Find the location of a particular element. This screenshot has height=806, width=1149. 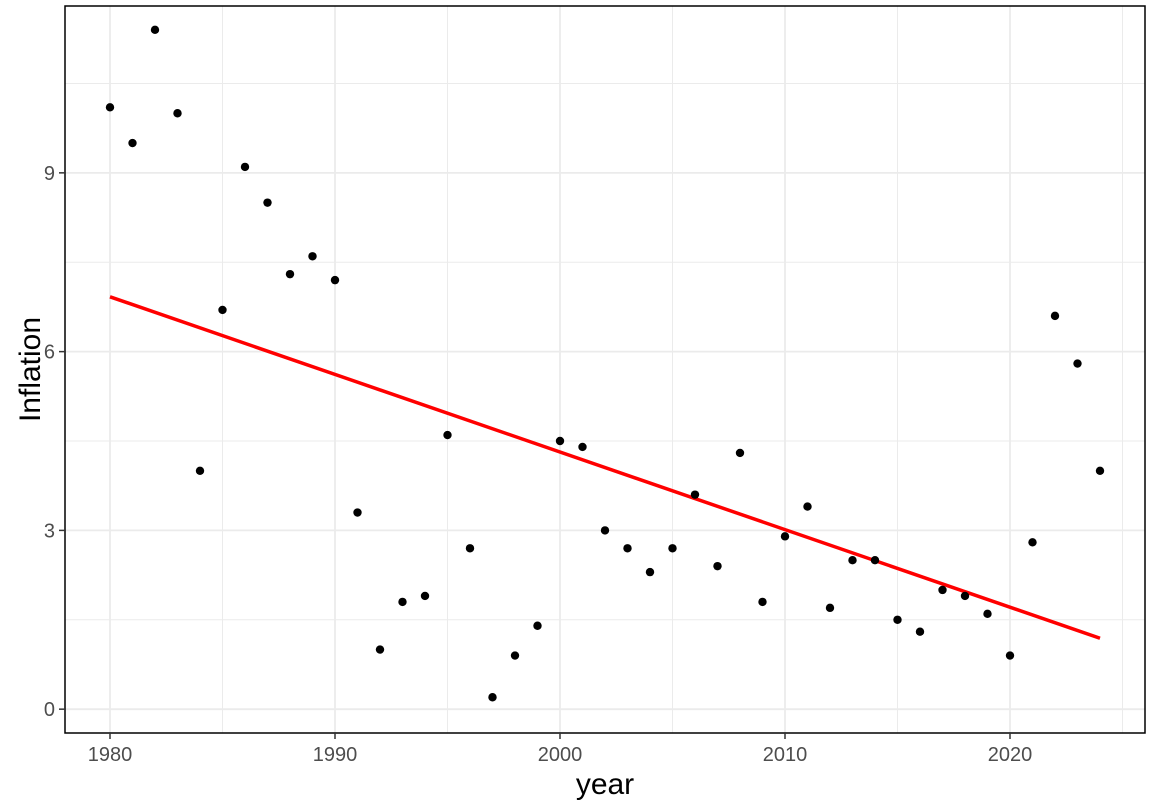

x-tick-label: 2000 is located at coordinates (560, 755).